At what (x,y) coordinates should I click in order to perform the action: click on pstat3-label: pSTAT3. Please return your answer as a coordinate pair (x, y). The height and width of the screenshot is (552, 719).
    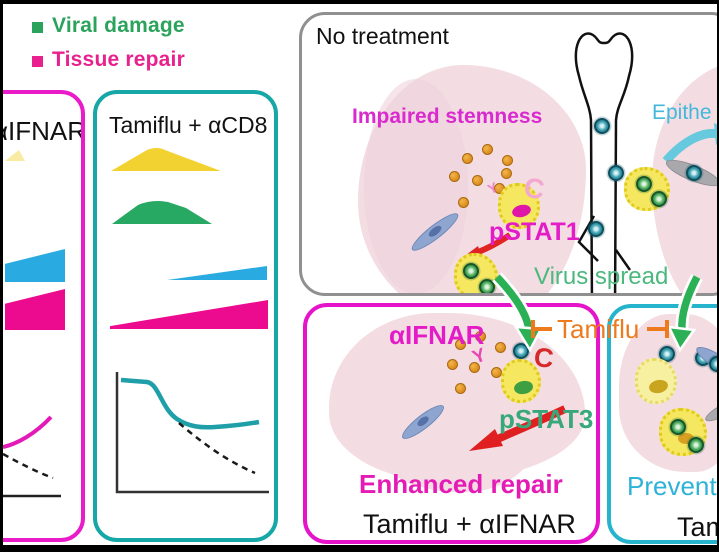
    Looking at the image, I should click on (546, 419).